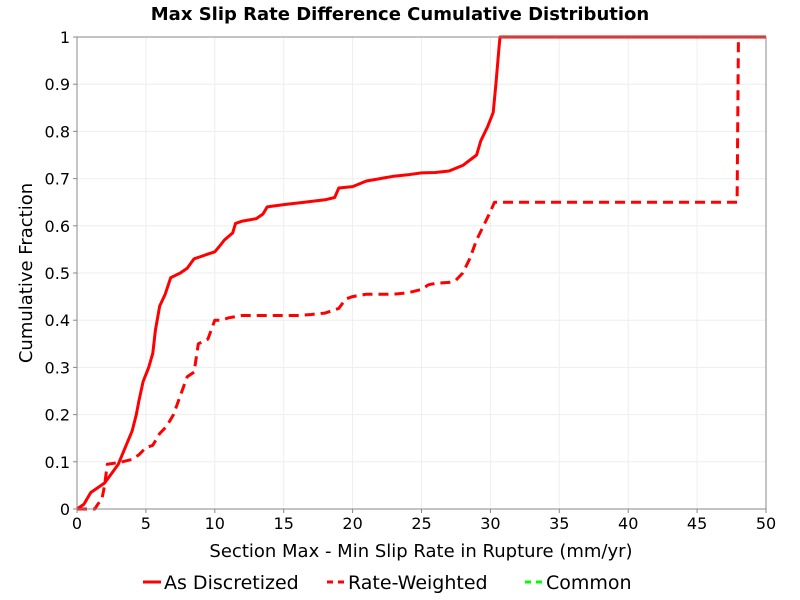  What do you see at coordinates (284, 523) in the screenshot?
I see `x-tick-label: 15` at bounding box center [284, 523].